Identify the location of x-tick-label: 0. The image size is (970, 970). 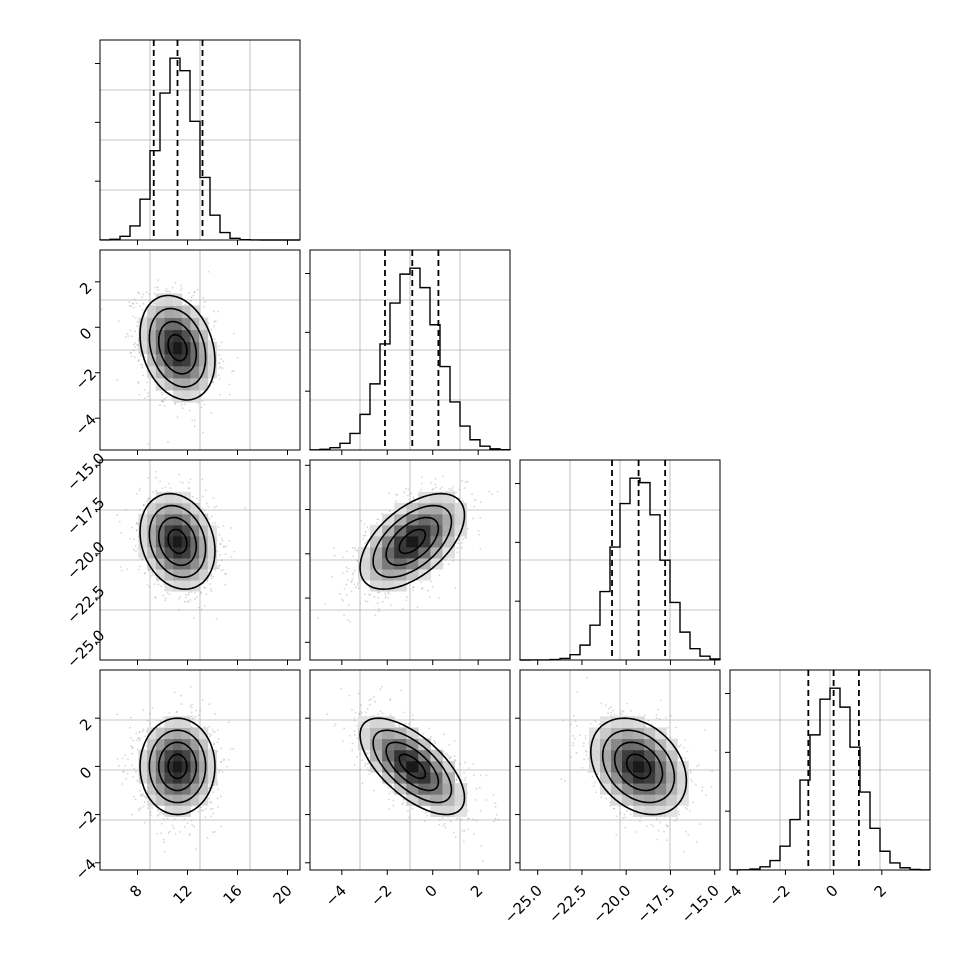
(831, 891).